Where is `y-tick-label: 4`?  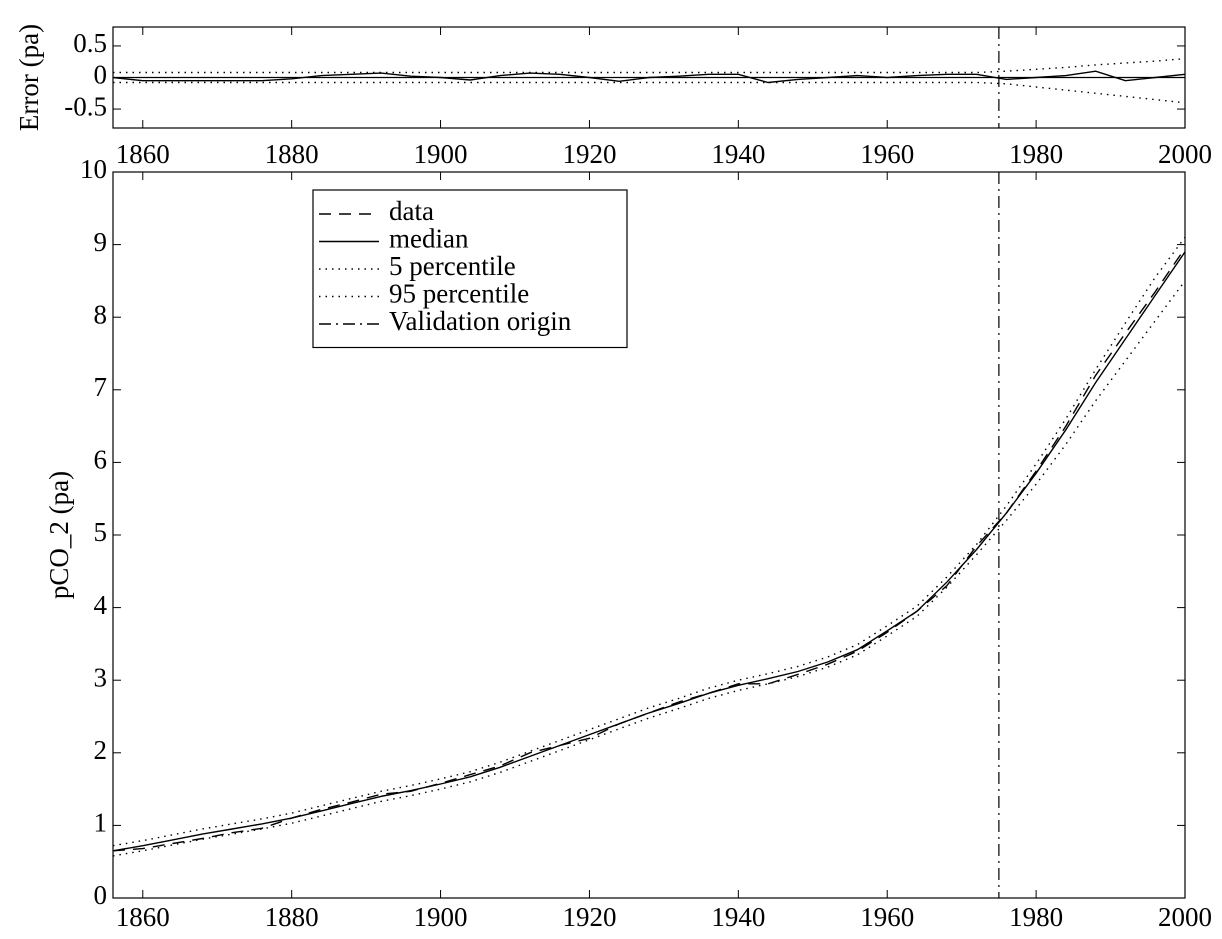 y-tick-label: 4 is located at coordinates (101, 605).